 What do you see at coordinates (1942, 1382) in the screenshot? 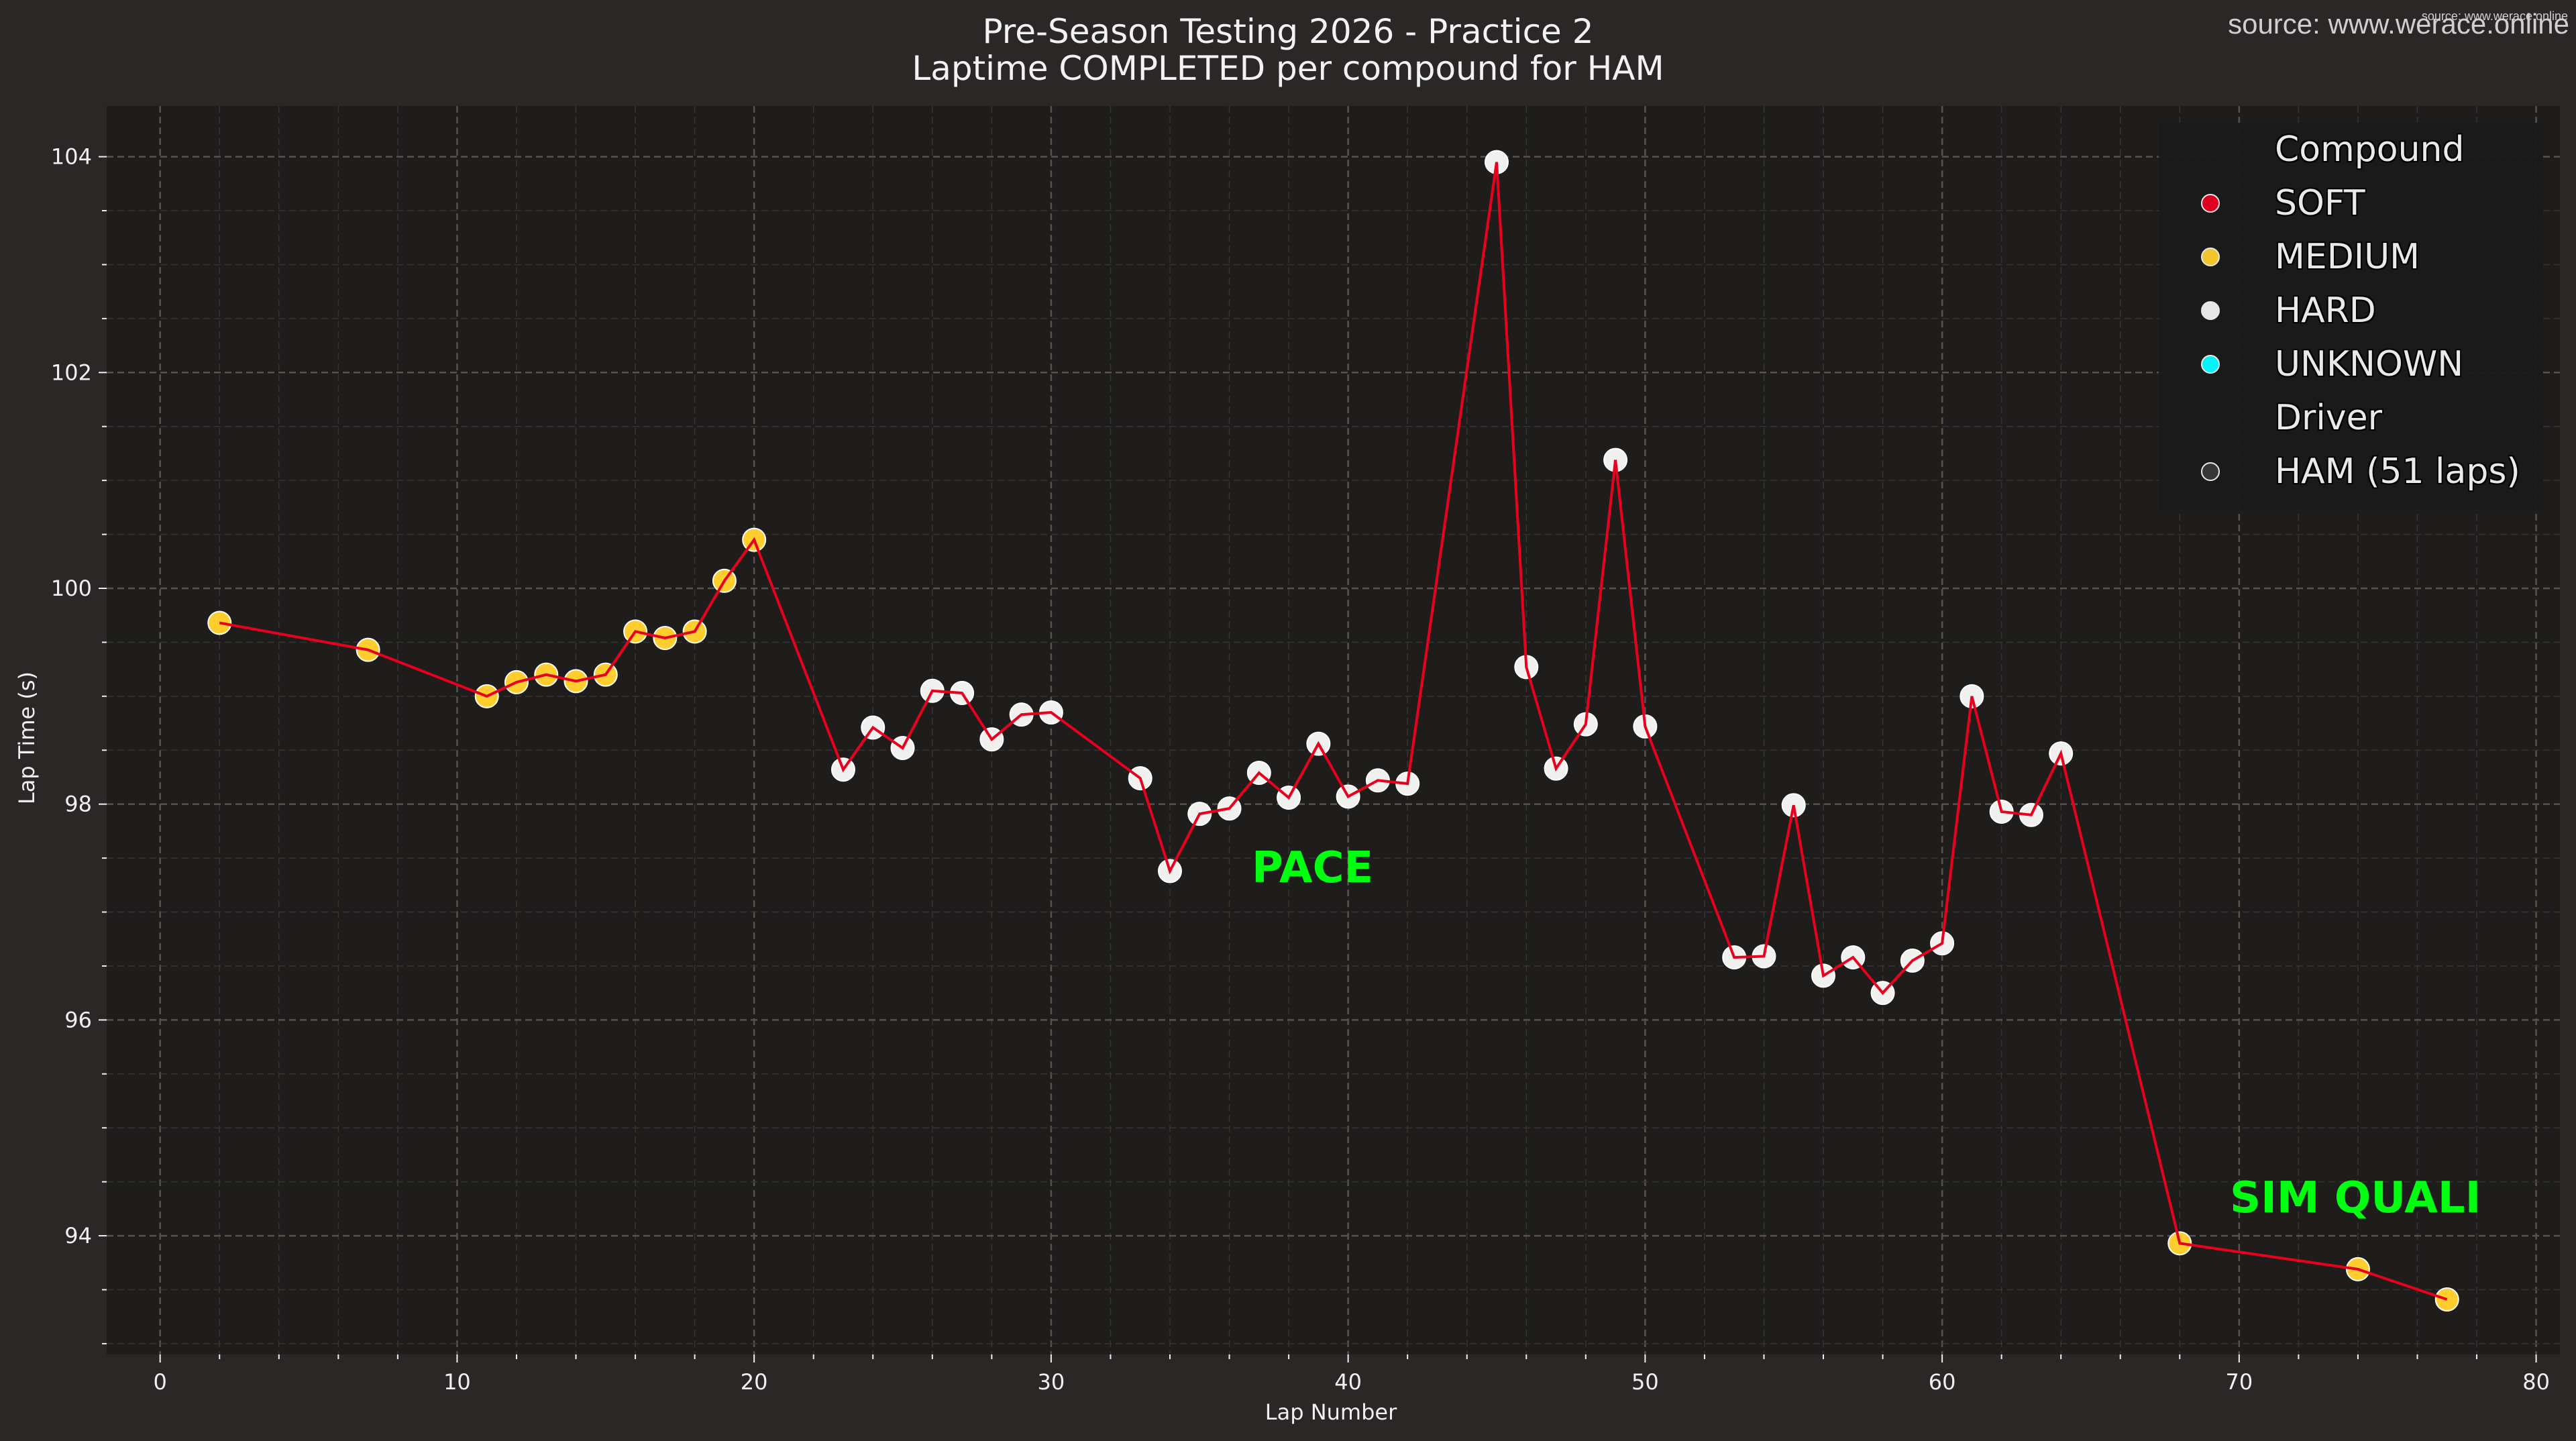
I see `x-tick-label: 60` at bounding box center [1942, 1382].